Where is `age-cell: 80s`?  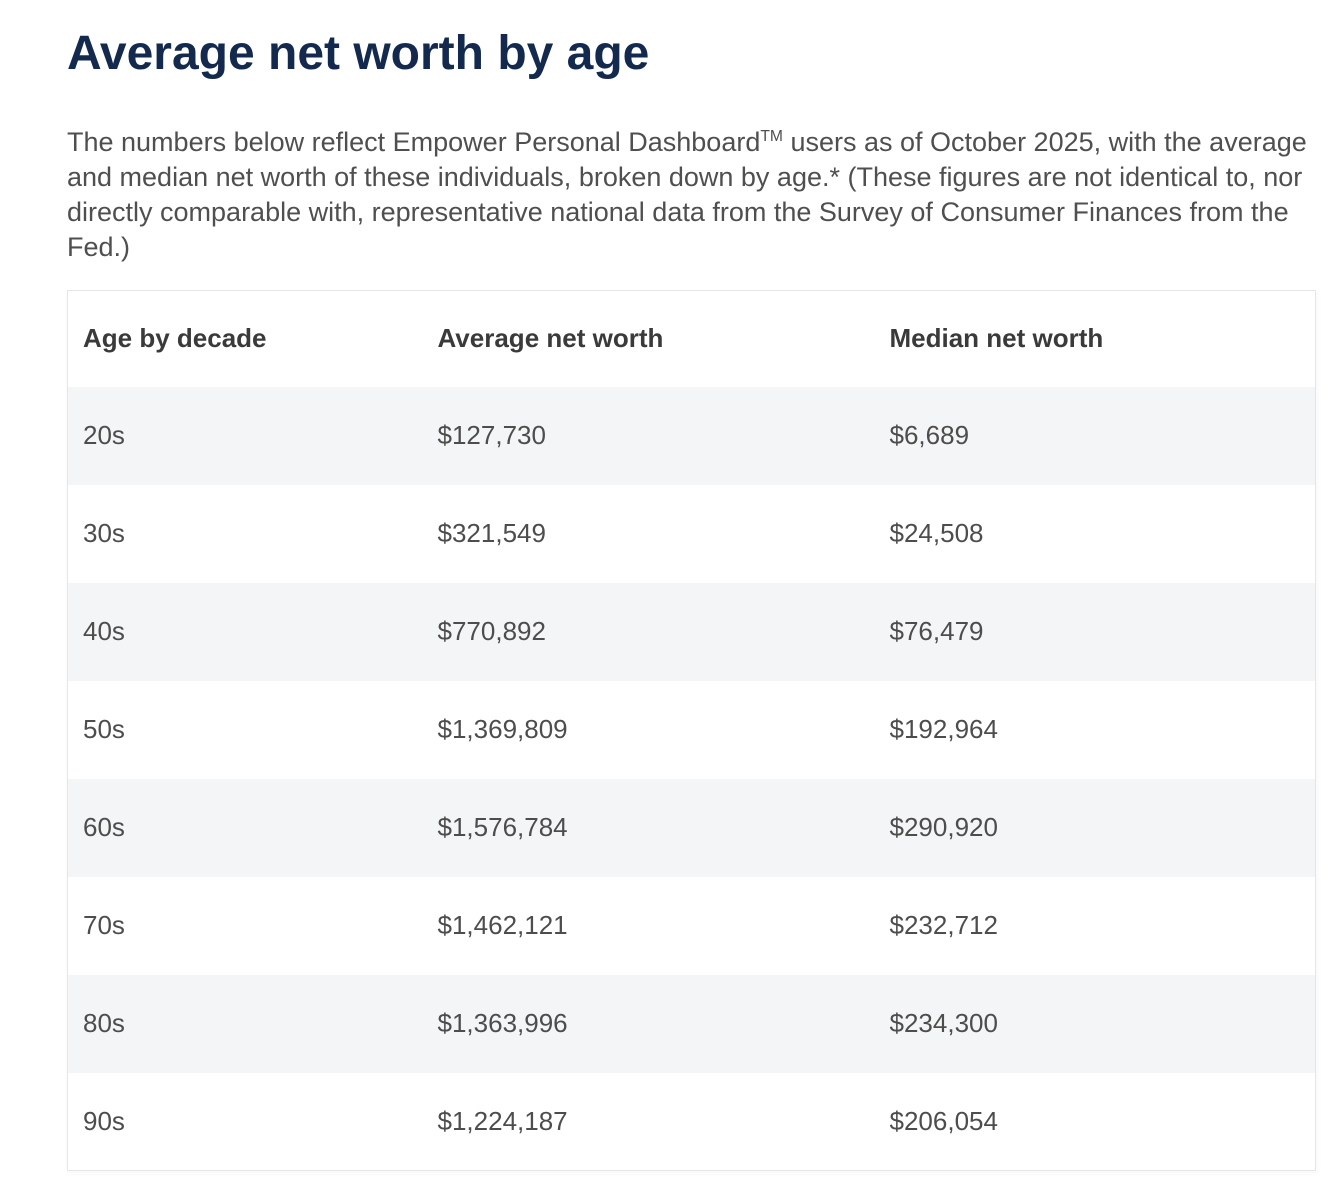
age-cell: 80s is located at coordinates (104, 1023).